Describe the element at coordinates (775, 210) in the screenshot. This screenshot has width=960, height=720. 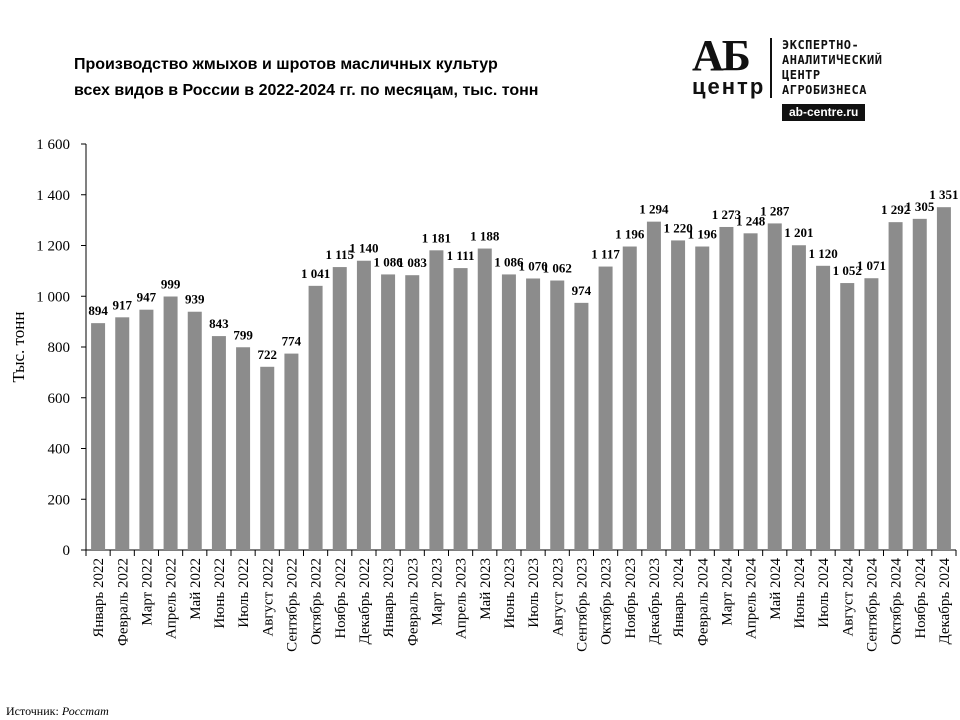
I see `bar-value-label: 1 287` at that location.